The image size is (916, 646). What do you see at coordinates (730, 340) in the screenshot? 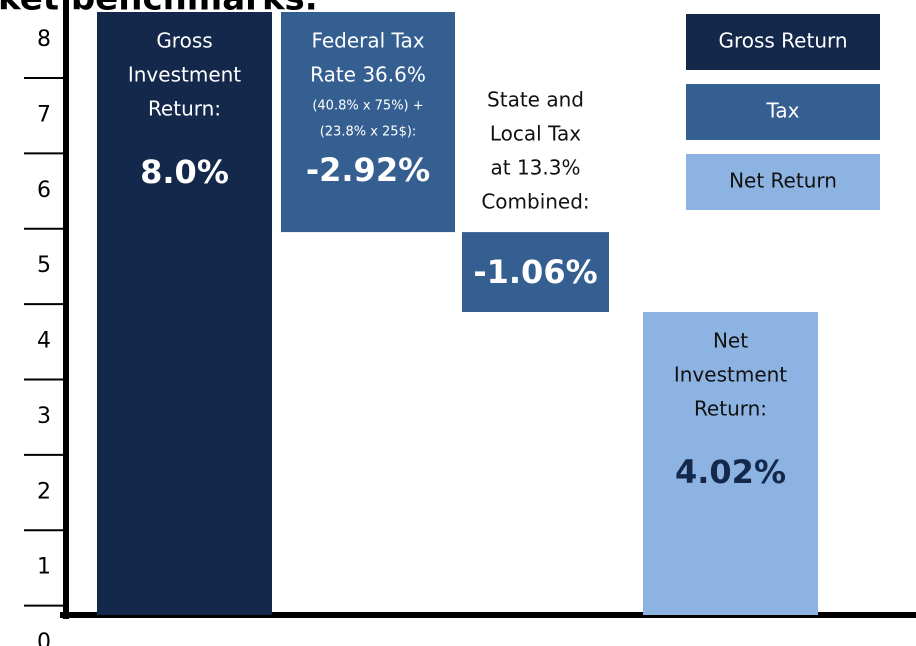
I see `bar-label: Net` at bounding box center [730, 340].